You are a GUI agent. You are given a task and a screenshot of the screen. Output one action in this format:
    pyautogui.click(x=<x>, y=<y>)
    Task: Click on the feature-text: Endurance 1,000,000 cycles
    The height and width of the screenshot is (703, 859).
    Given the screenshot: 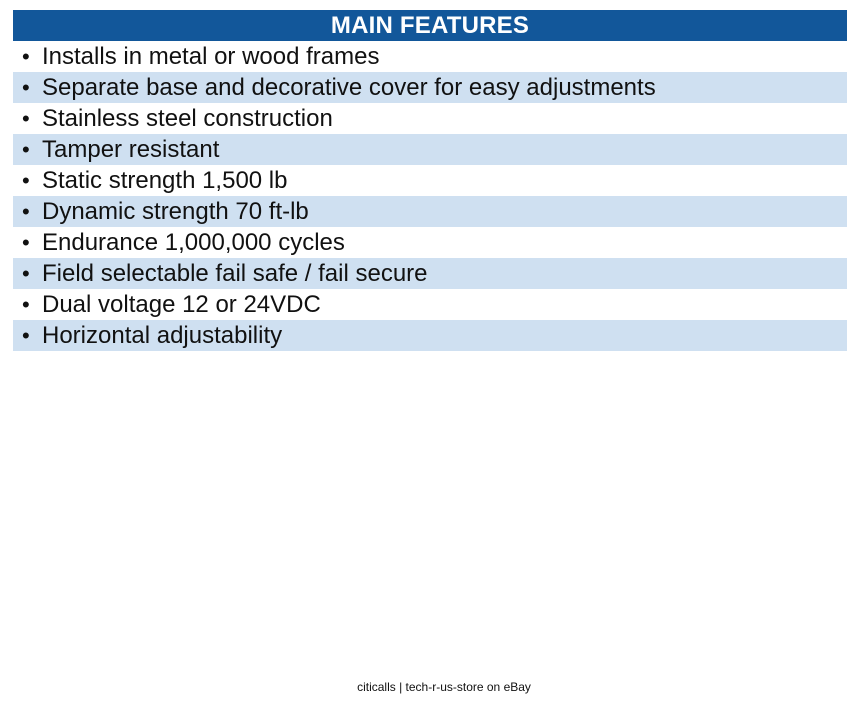 What is the action you would take?
    pyautogui.click(x=193, y=242)
    